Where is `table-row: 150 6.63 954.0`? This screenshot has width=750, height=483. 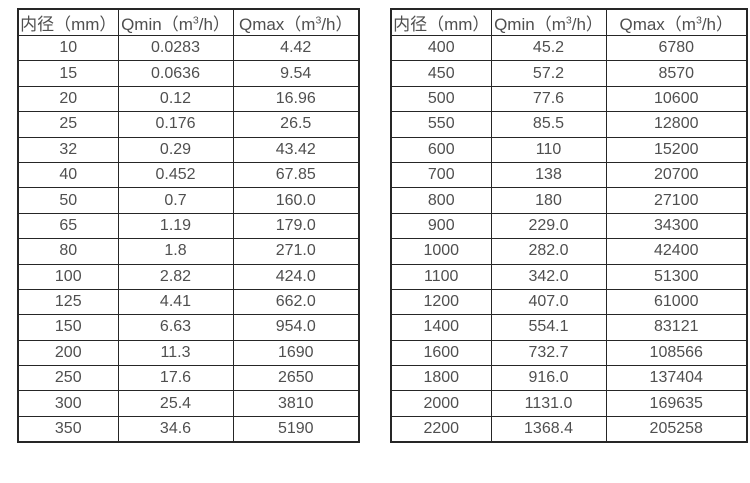 table-row: 150 6.63 954.0 is located at coordinates (188, 327).